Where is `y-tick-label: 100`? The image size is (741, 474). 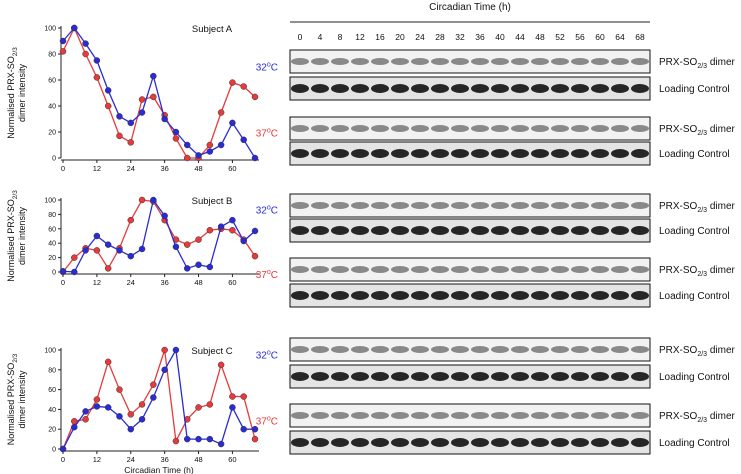
y-tick-label: 100 is located at coordinates (50, 351).